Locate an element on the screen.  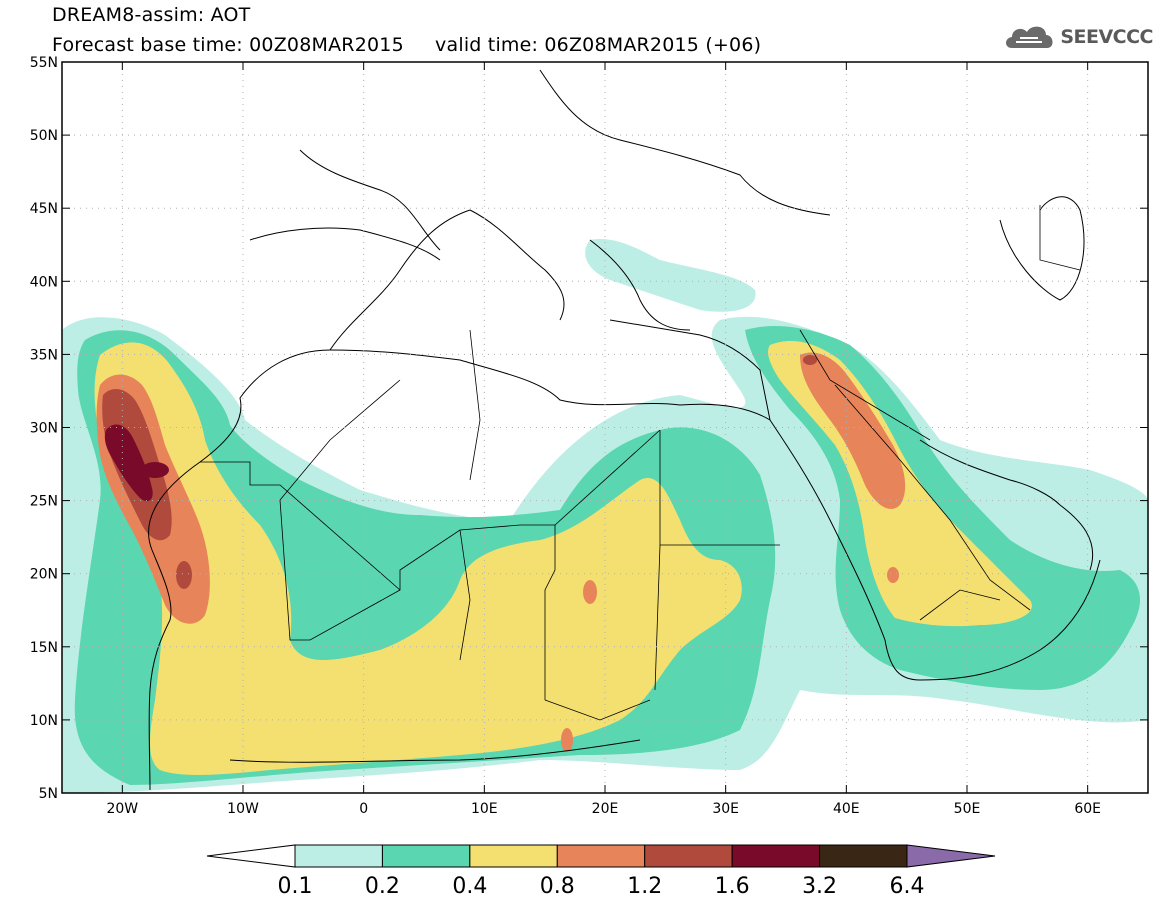
colorbar-label: 1.2 is located at coordinates (644, 886).